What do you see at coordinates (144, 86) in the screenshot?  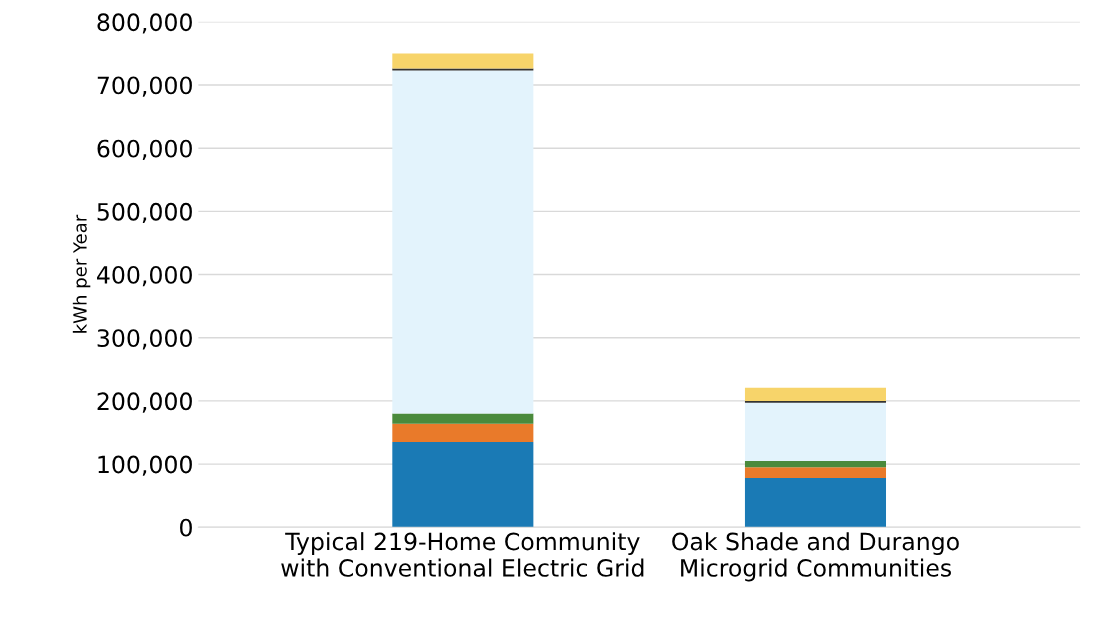 I see `y-tick-label: 700,000` at bounding box center [144, 86].